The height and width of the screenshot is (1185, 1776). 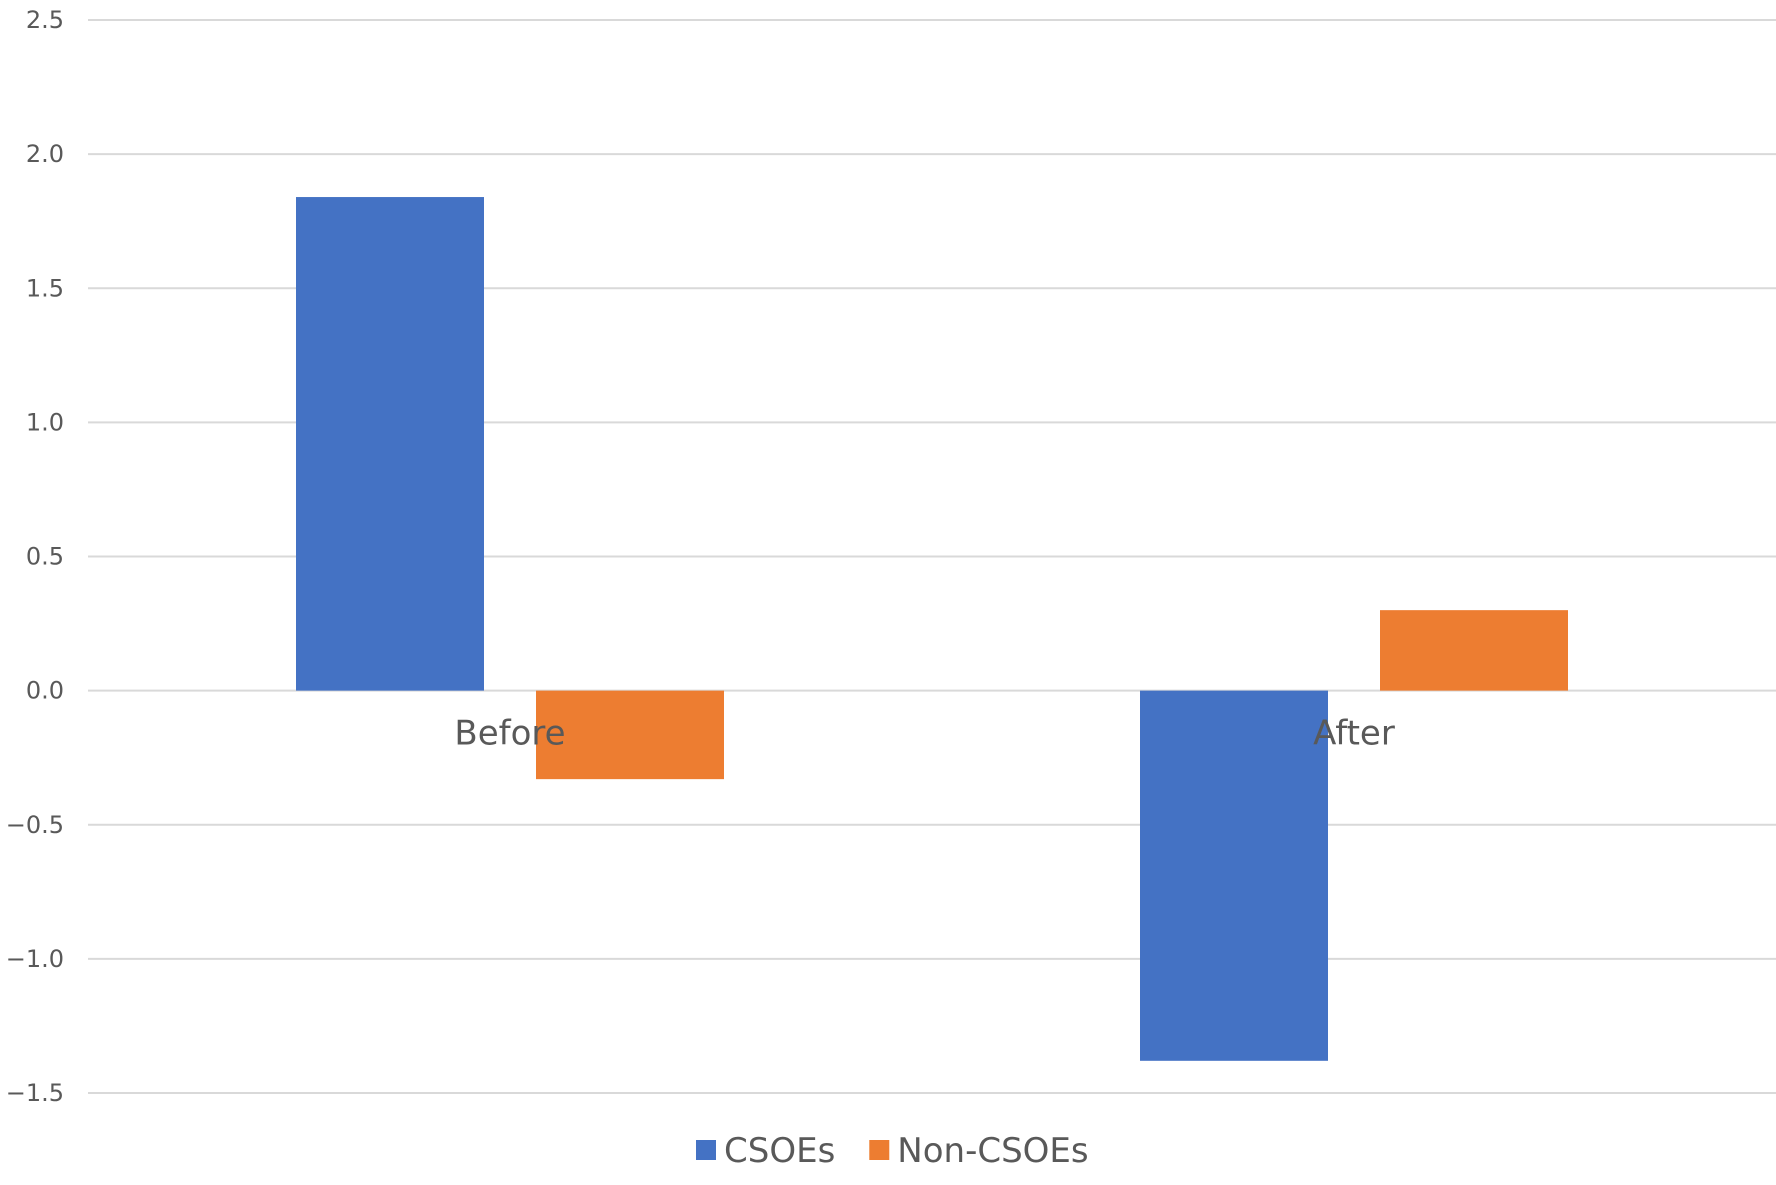 What do you see at coordinates (1354, 734) in the screenshot?
I see `category-label: After` at bounding box center [1354, 734].